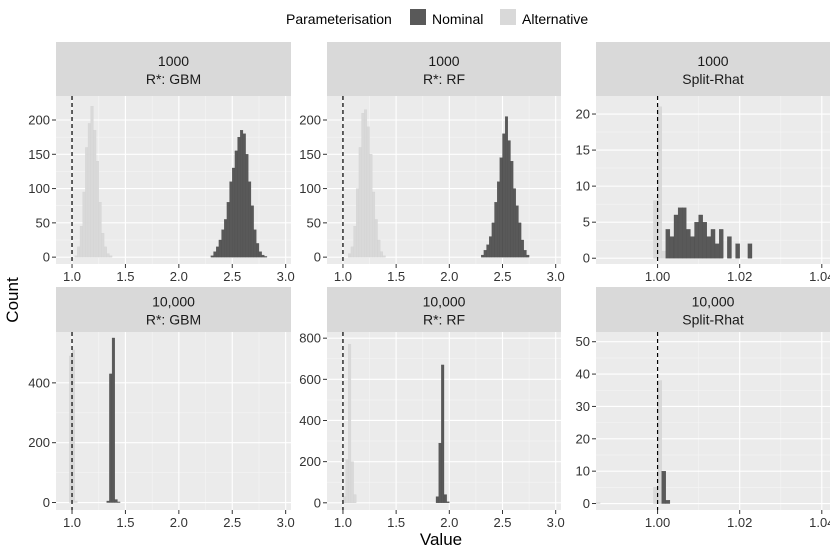 The height and width of the screenshot is (559, 830). What do you see at coordinates (457, 19) in the screenshot?
I see `legend-label-nominal: Nominal` at bounding box center [457, 19].